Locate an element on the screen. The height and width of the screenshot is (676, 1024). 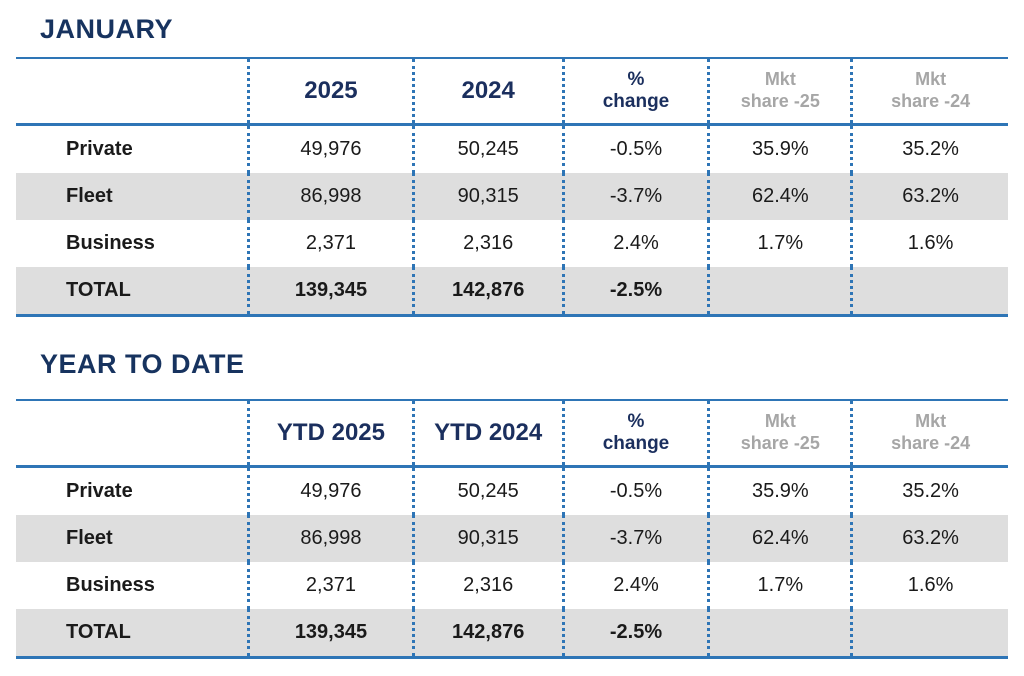
column-header: 2024 is located at coordinates (486, 91).